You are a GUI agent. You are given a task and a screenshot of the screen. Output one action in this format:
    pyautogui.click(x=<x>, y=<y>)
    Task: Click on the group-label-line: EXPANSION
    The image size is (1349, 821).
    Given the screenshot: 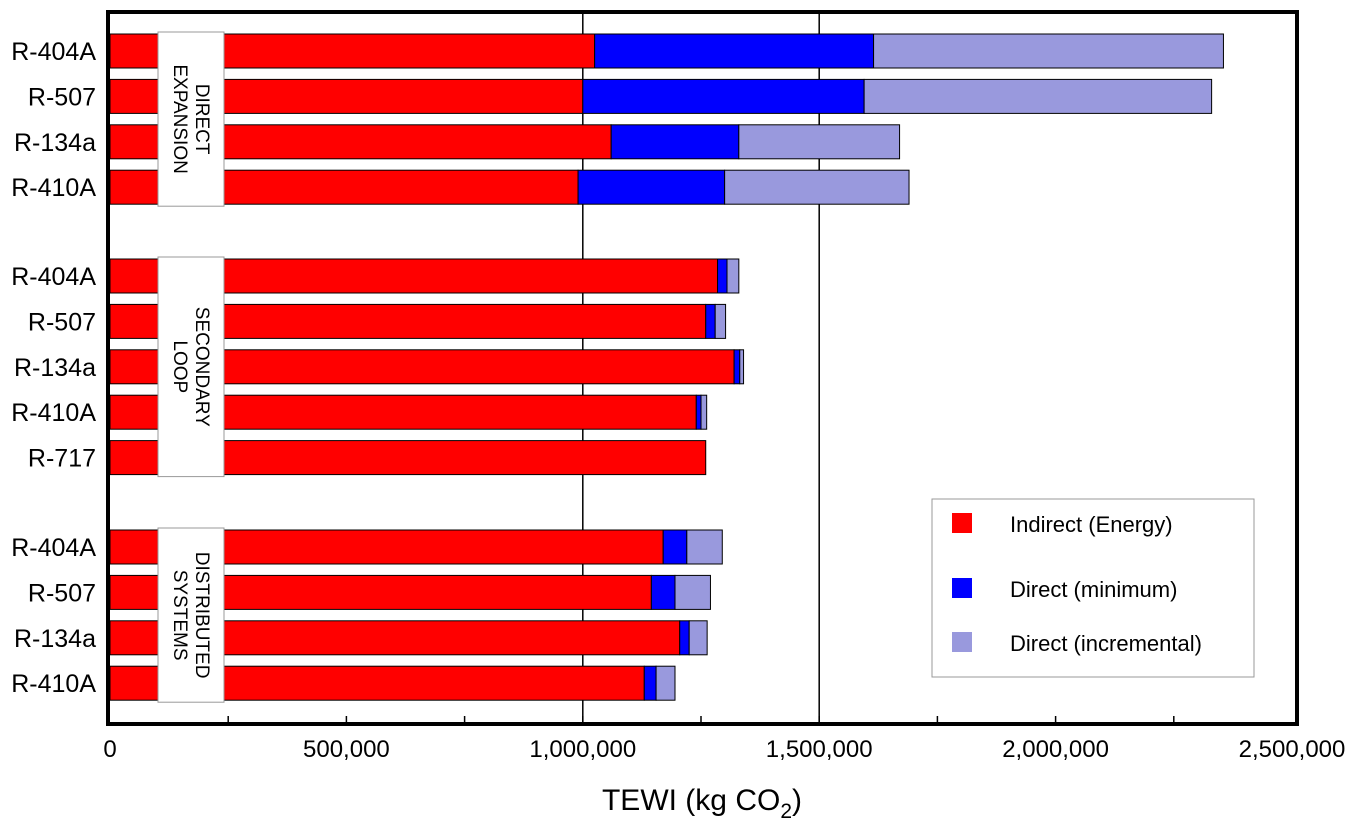 What is the action you would take?
    pyautogui.click(x=179, y=118)
    